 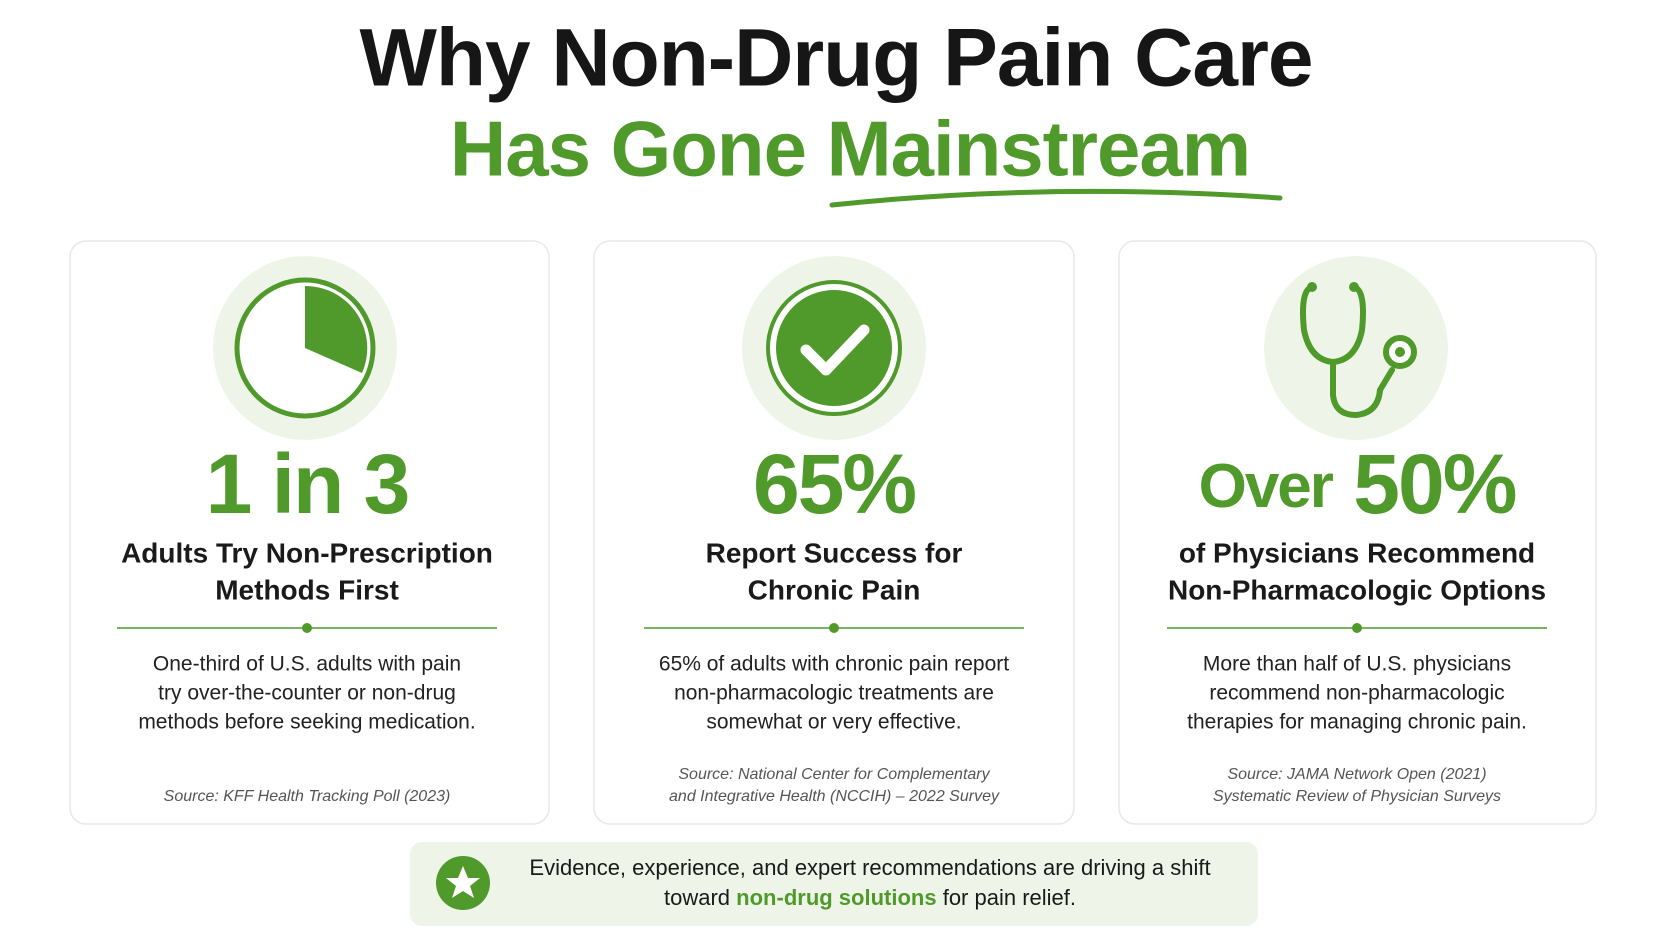 I want to click on stat-value: 65%, so click(x=834, y=484).